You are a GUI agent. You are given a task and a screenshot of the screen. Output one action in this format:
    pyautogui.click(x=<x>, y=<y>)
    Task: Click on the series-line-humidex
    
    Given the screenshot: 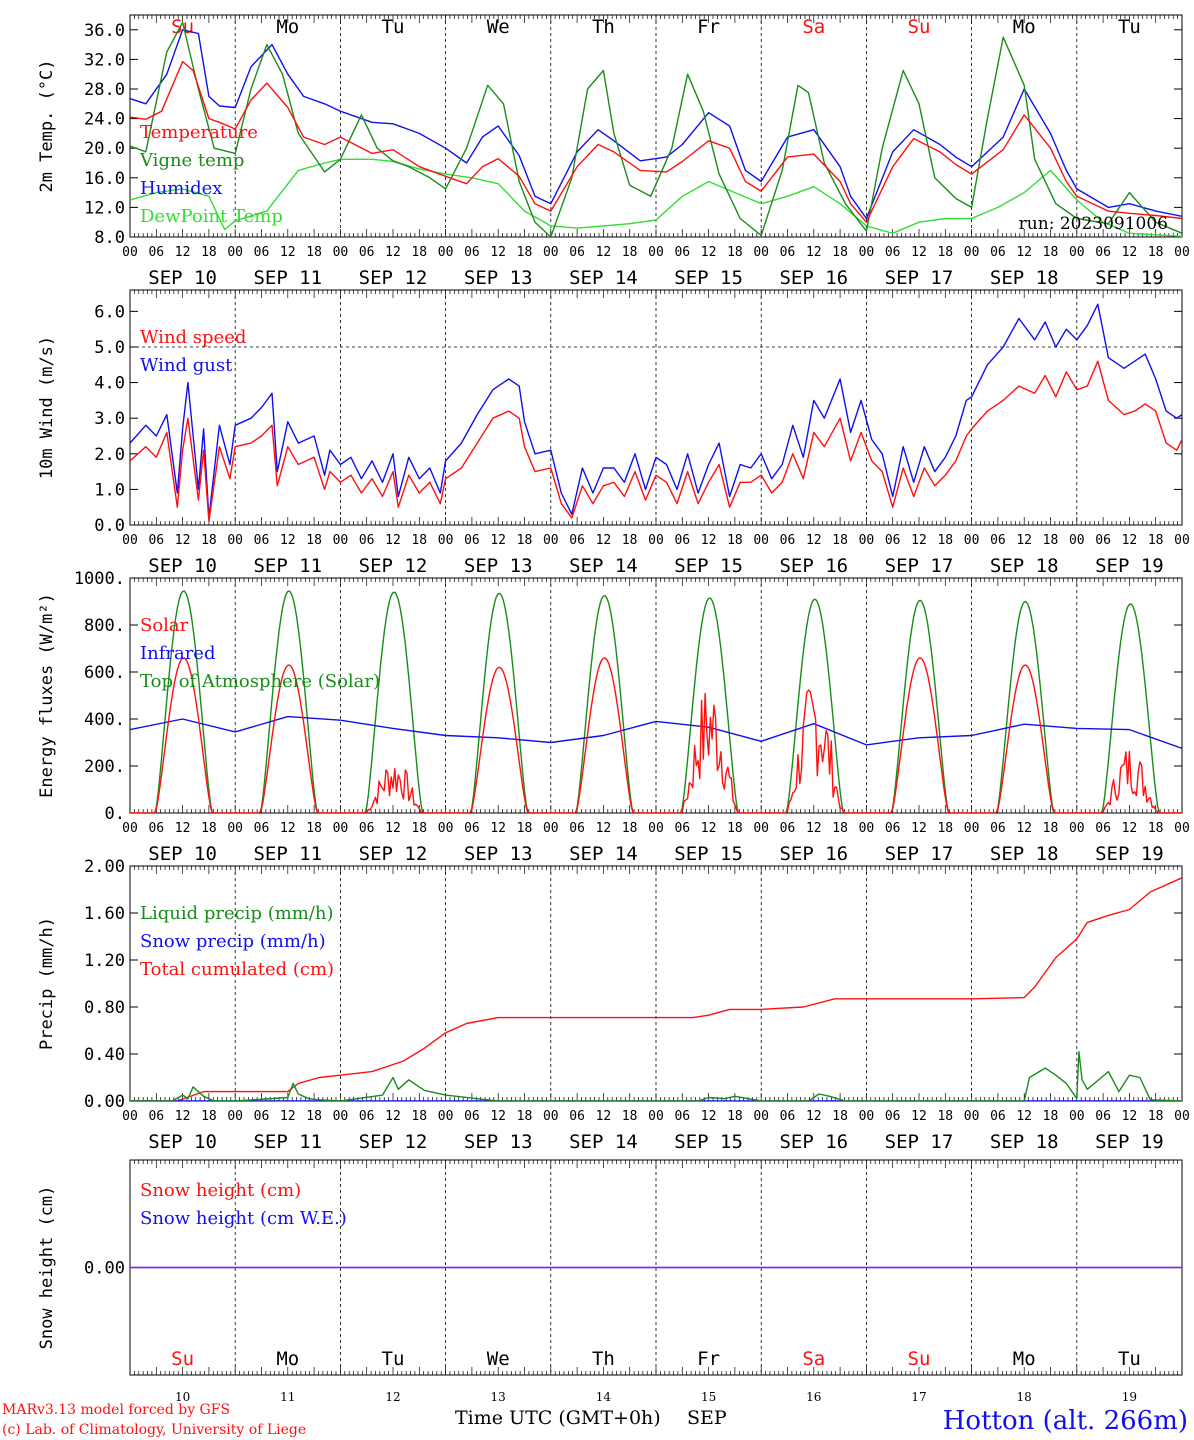 What is the action you would take?
    pyautogui.click(x=656, y=124)
    